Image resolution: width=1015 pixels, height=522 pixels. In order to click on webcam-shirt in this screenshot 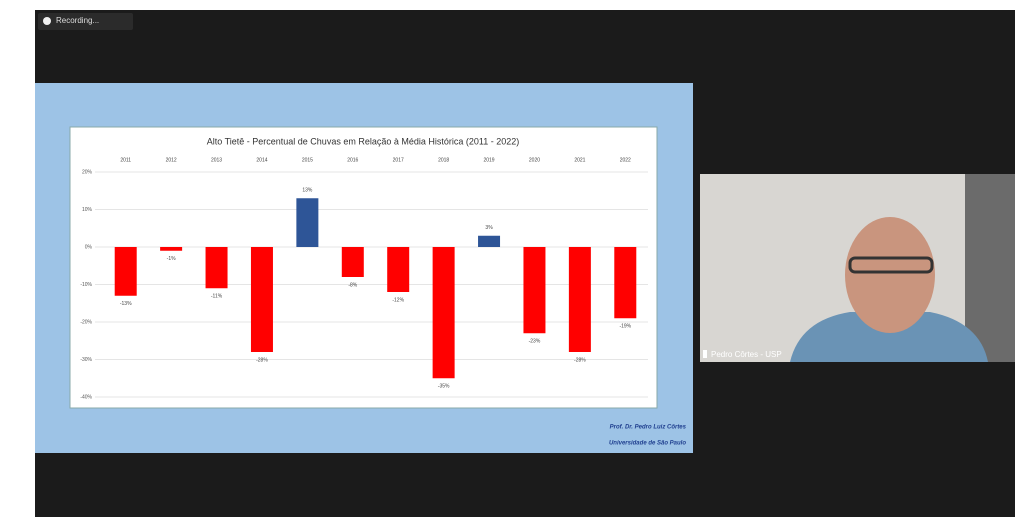, I will do `click(889, 337)`.